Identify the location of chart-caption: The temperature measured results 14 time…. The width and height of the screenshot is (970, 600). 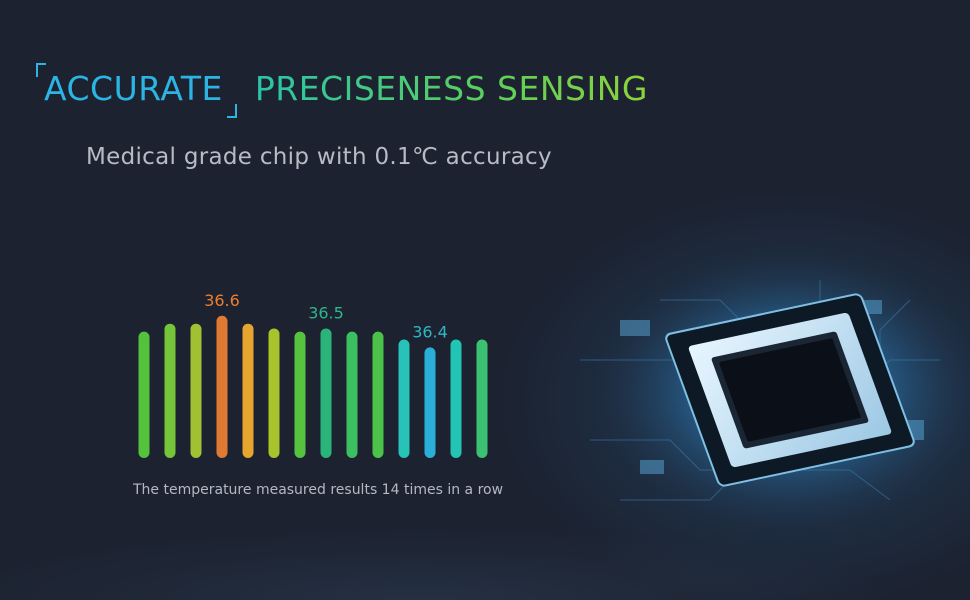
(318, 490).